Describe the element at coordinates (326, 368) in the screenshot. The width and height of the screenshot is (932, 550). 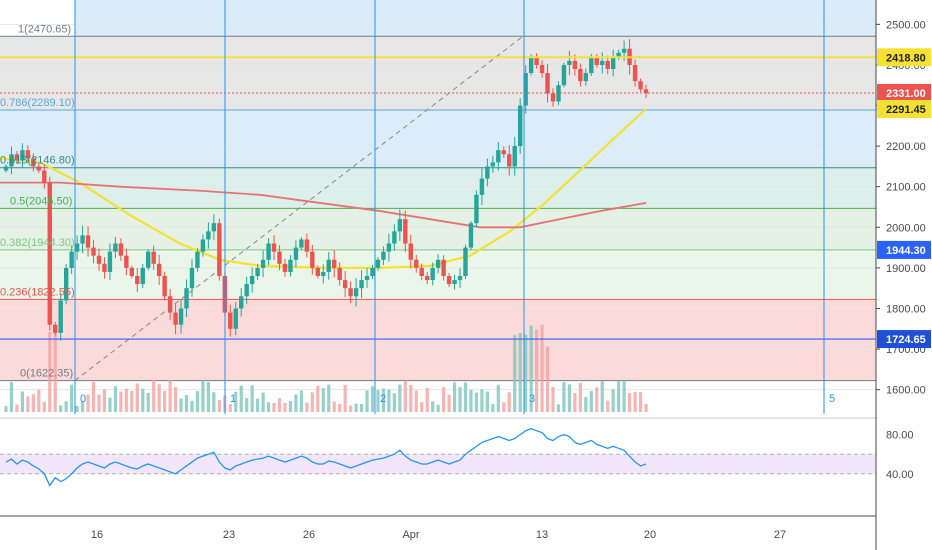
I see `volume-bars` at that location.